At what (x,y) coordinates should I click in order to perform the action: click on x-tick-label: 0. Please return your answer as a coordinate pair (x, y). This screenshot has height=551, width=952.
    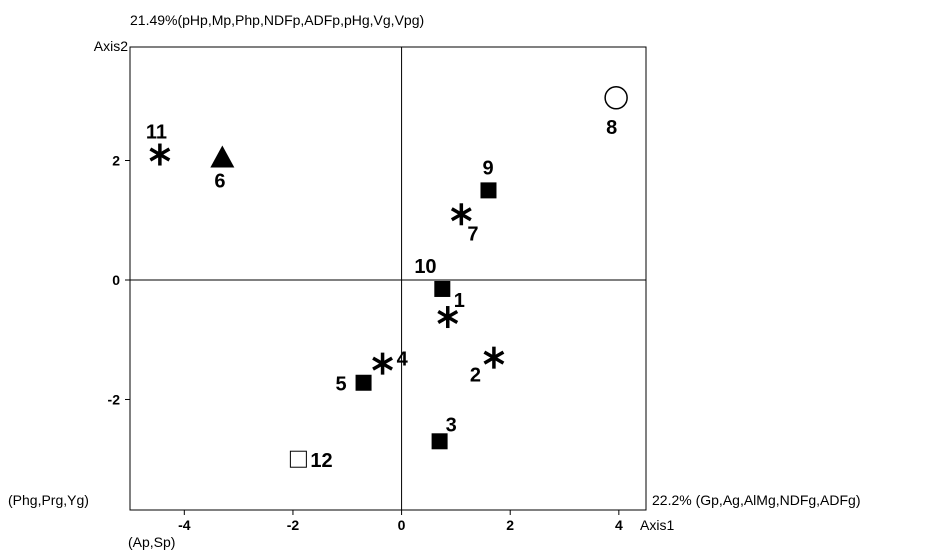
    Looking at the image, I should click on (402, 525).